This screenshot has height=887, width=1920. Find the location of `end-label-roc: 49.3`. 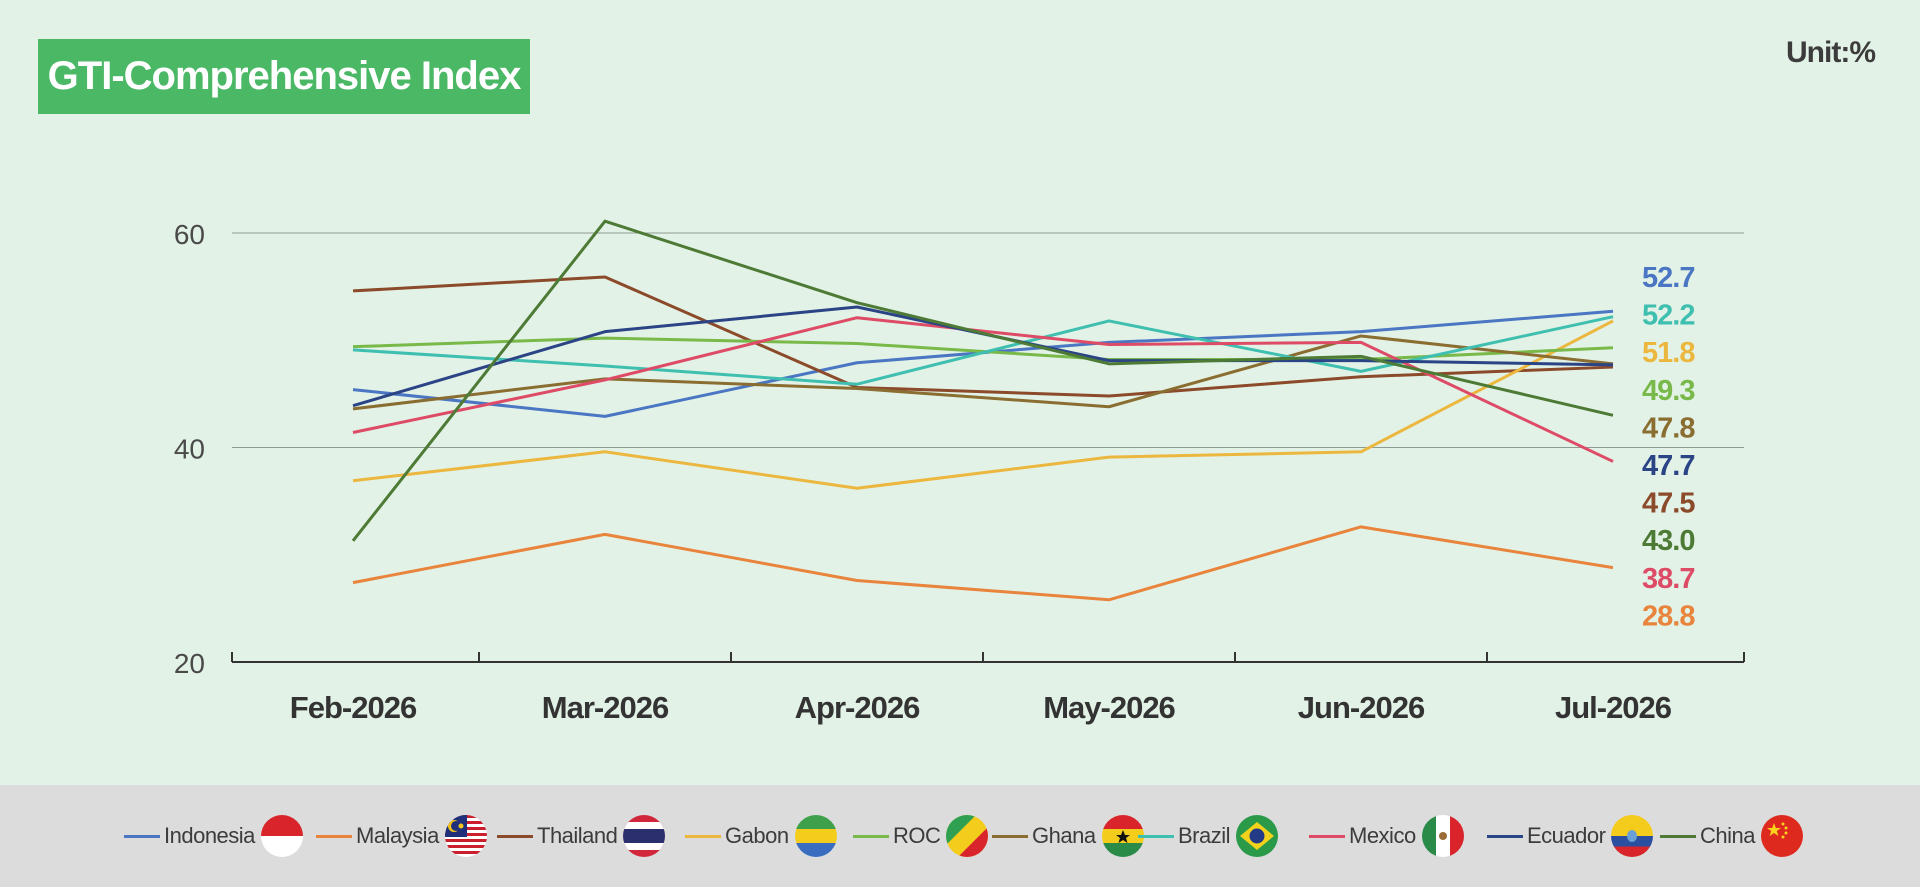

end-label-roc: 49.3 is located at coordinates (1668, 391).